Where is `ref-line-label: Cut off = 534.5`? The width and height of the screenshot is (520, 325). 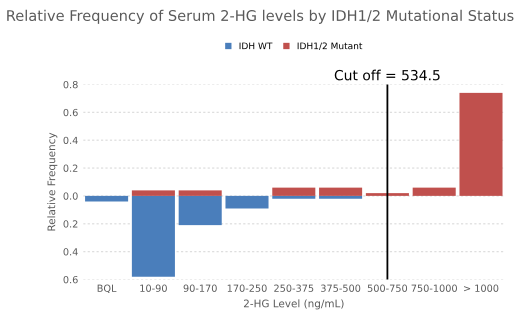
ref-line-label: Cut off = 534.5 is located at coordinates (387, 75).